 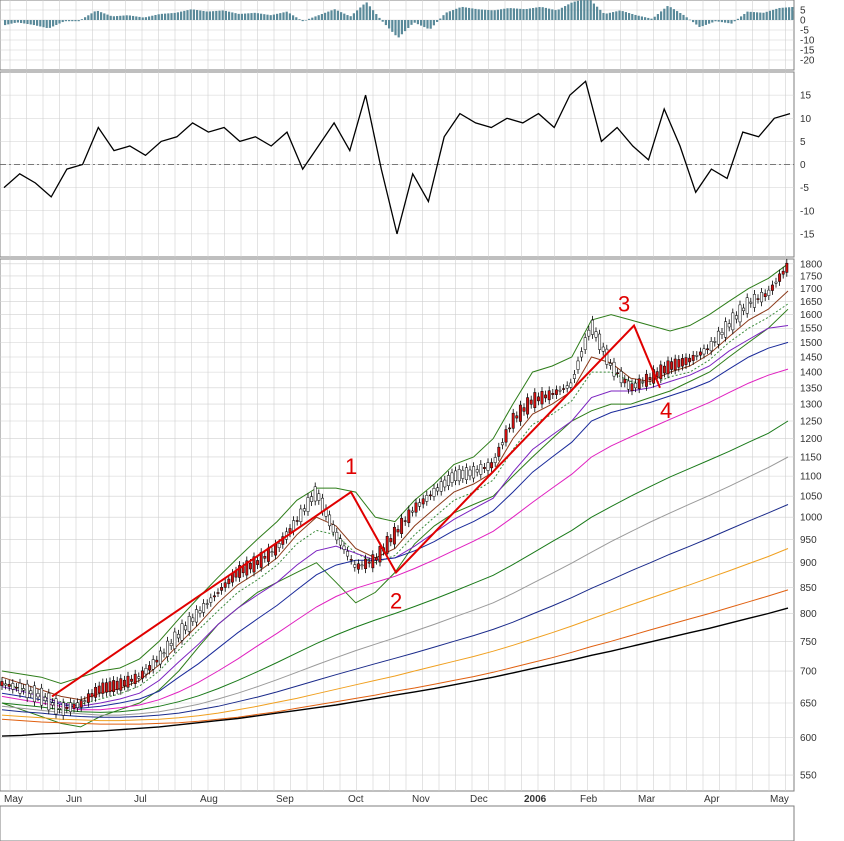 I want to click on x-tick-label: Feb, so click(x=589, y=799).